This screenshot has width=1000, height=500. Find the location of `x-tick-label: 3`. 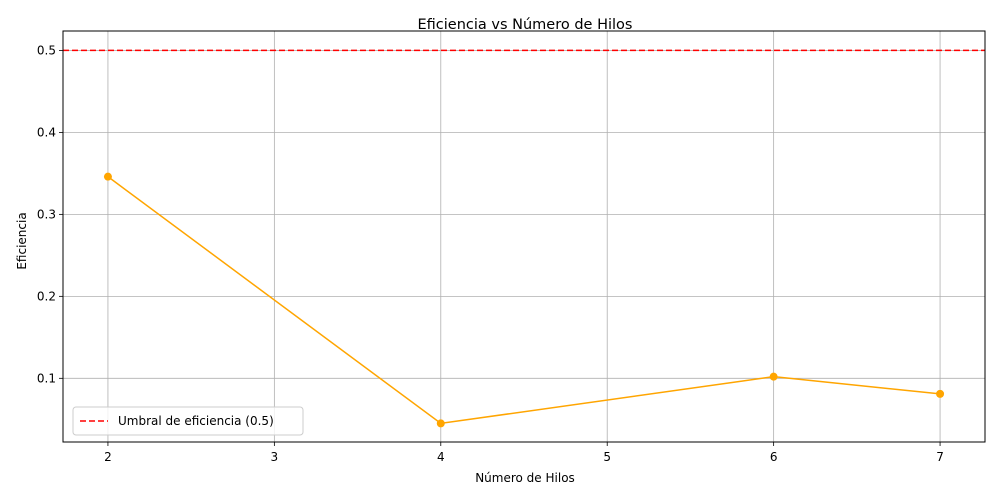

x-tick-label: 3 is located at coordinates (275, 457).